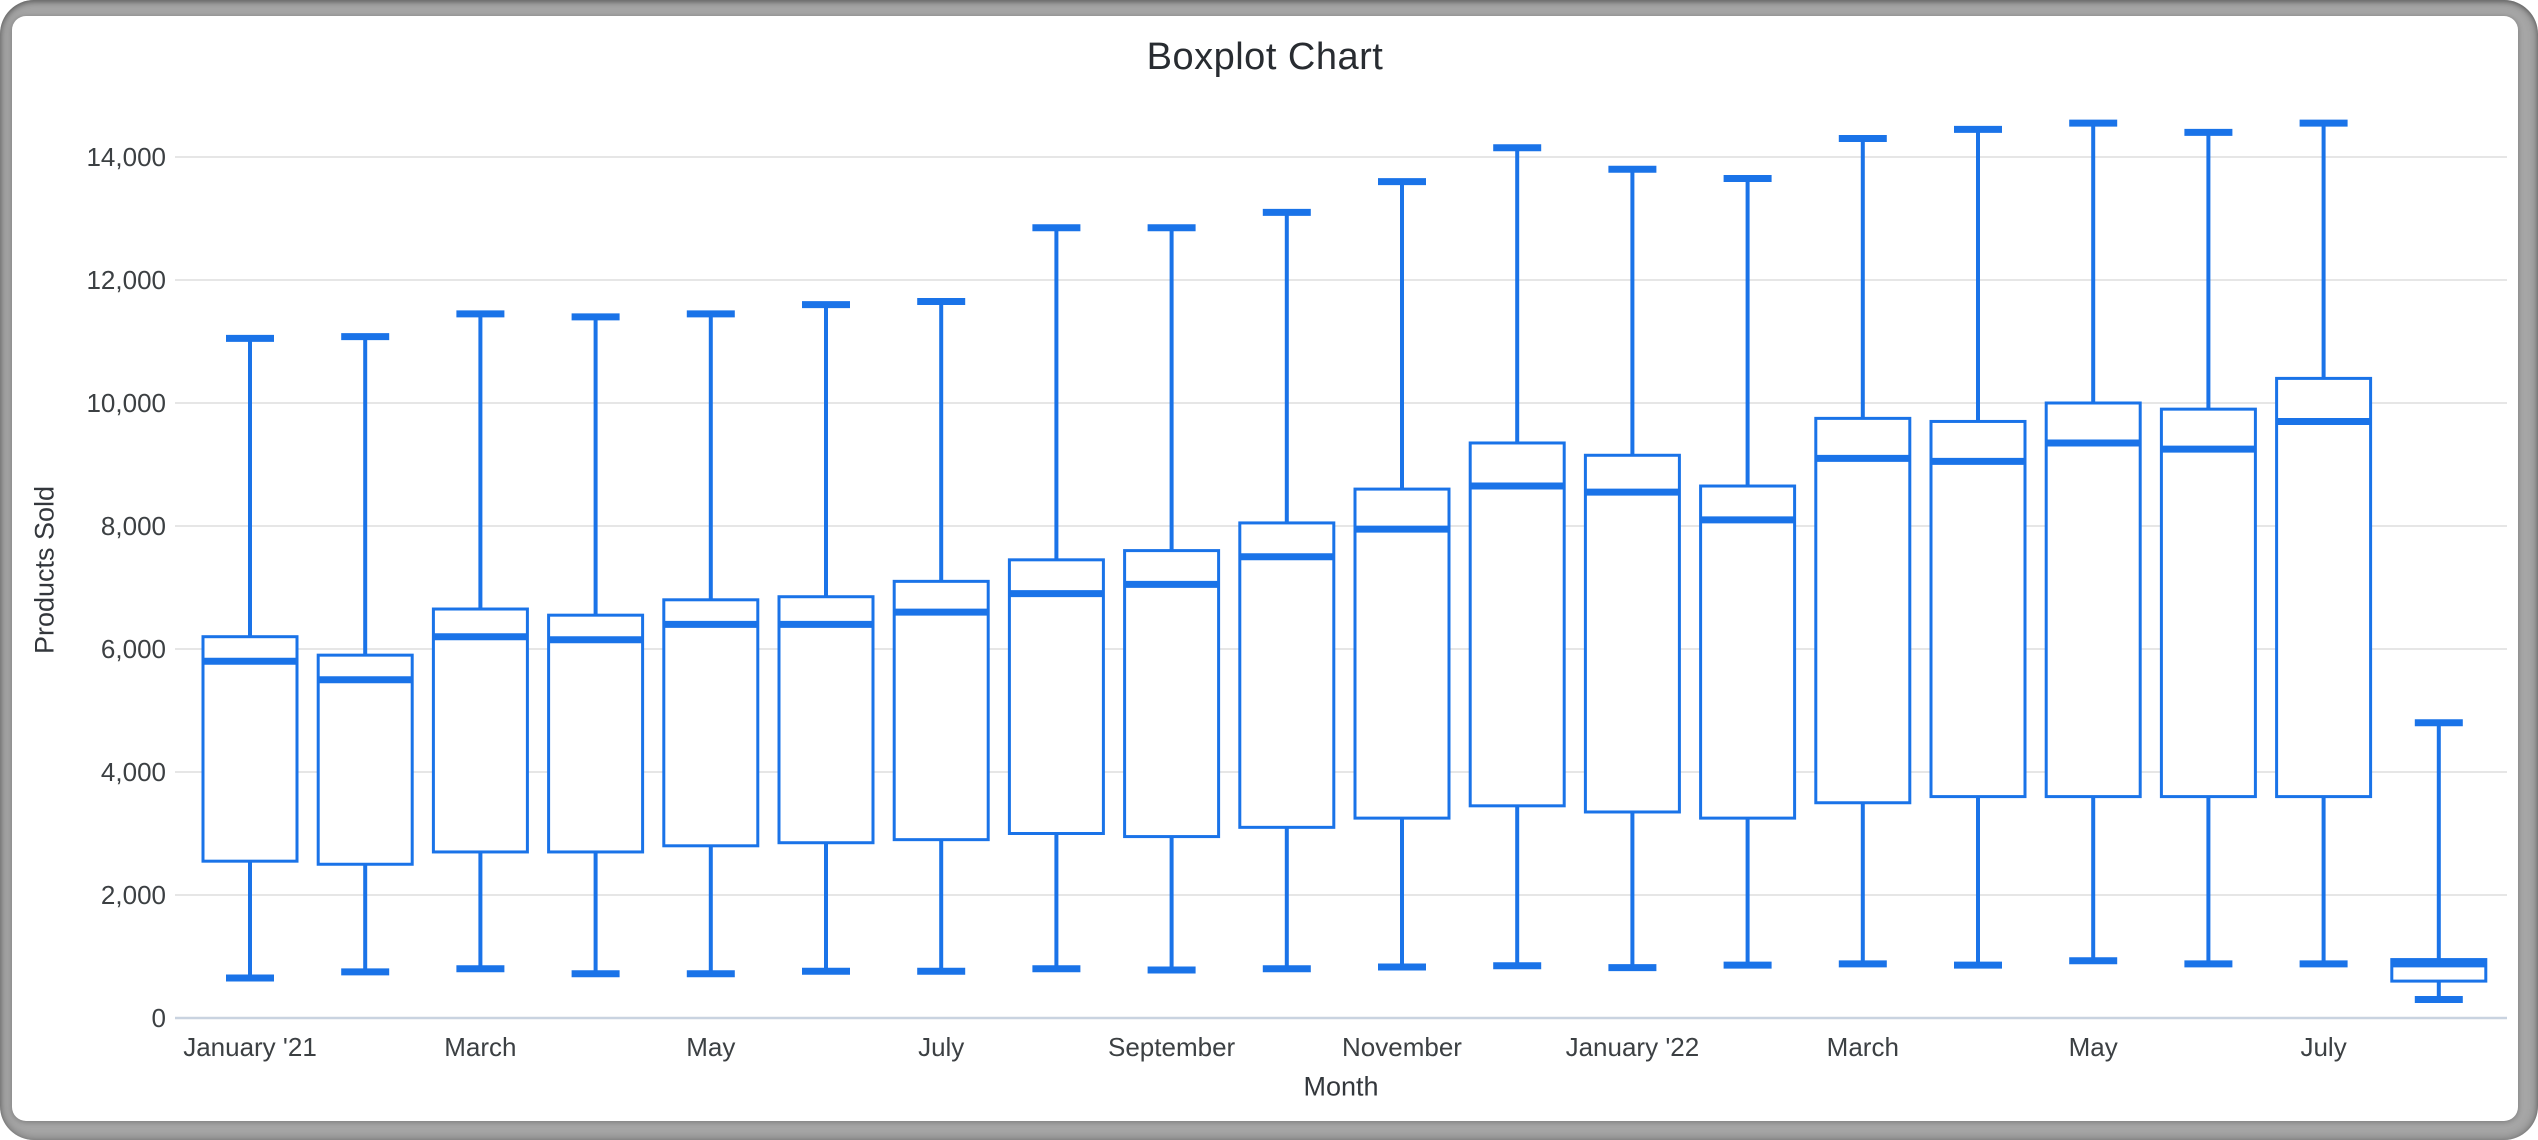 This screenshot has height=1140, width=2538. Describe the element at coordinates (44, 570) in the screenshot. I see `y-axis-title: Products Sold` at that location.